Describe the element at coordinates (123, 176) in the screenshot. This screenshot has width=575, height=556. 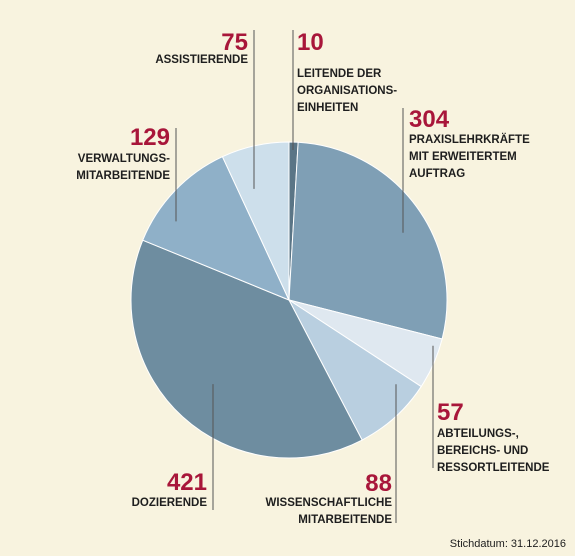
I see `slice-label-5-1: MITARBEITENDE` at that location.